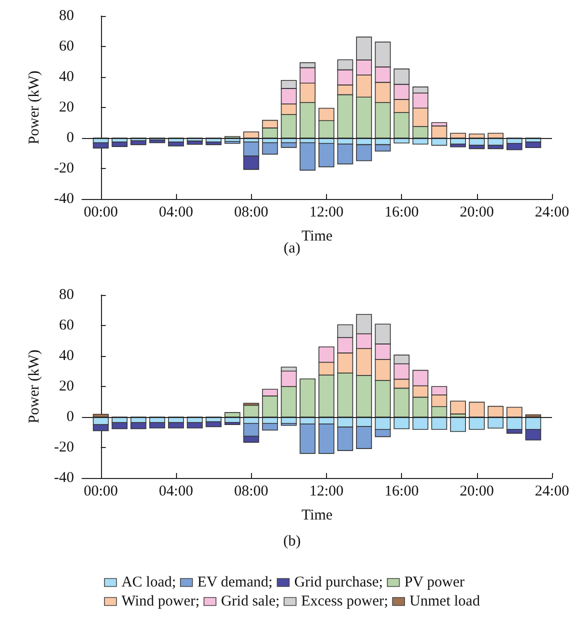 The height and width of the screenshot is (620, 584). I want to click on legend-label: Wind power;, so click(160, 602).